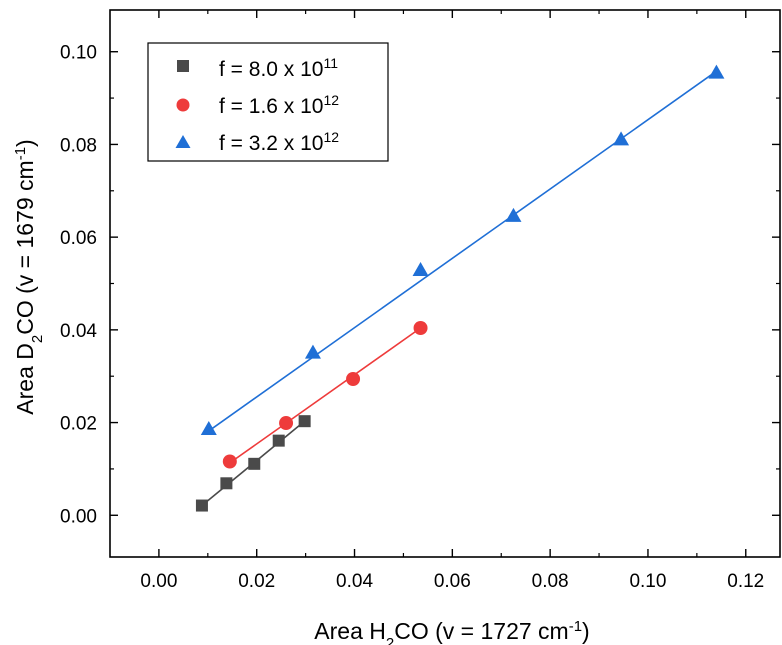 Image resolution: width=782 pixels, height=645 pixels. I want to click on y-axis-title: Area D2CO (v = 1679 cm-1), so click(29, 276).